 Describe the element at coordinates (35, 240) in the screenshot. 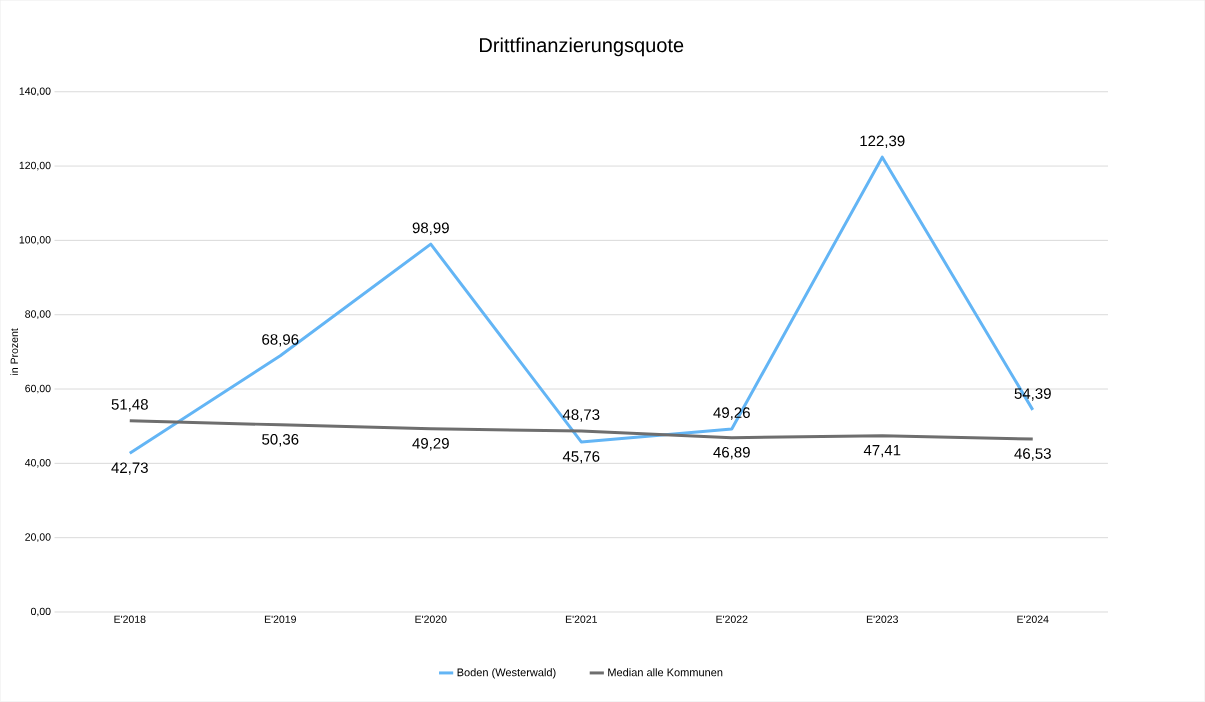

I see `y-tick-label: 100,00` at that location.